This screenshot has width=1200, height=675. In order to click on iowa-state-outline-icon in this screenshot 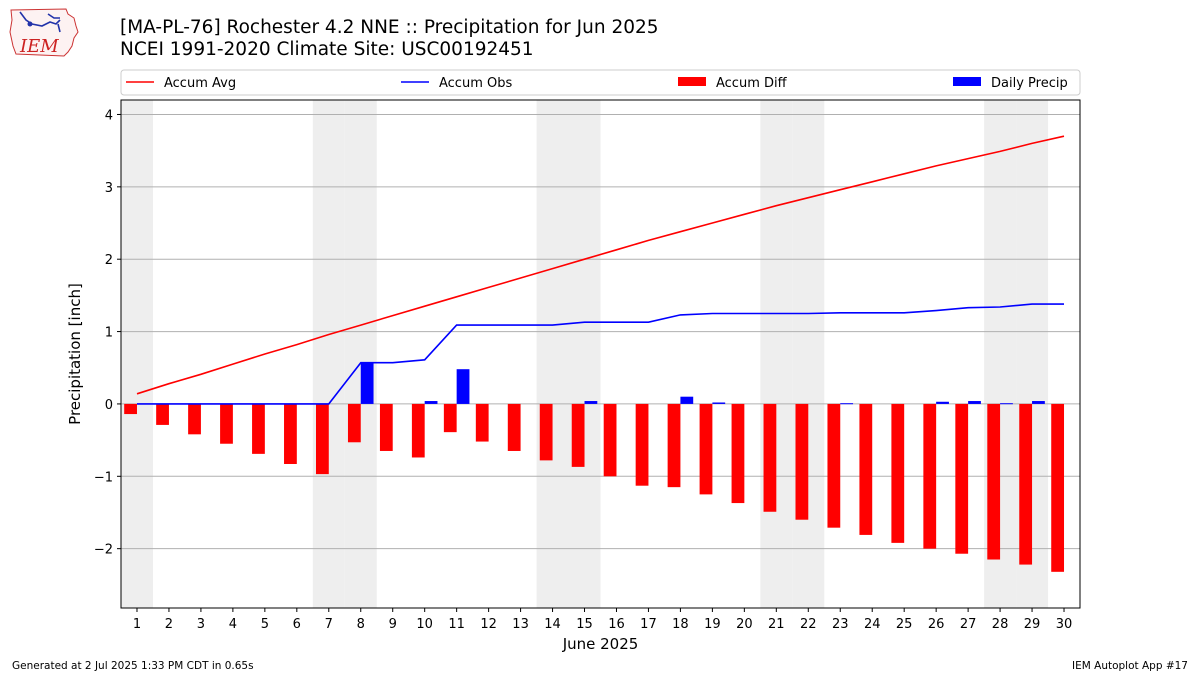, I will do `click(44, 32)`.